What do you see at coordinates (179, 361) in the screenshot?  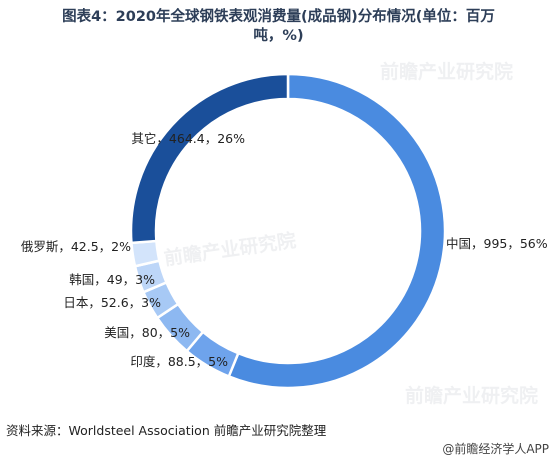 I see `slice-label-2: 印度，88.5，5%` at bounding box center [179, 361].